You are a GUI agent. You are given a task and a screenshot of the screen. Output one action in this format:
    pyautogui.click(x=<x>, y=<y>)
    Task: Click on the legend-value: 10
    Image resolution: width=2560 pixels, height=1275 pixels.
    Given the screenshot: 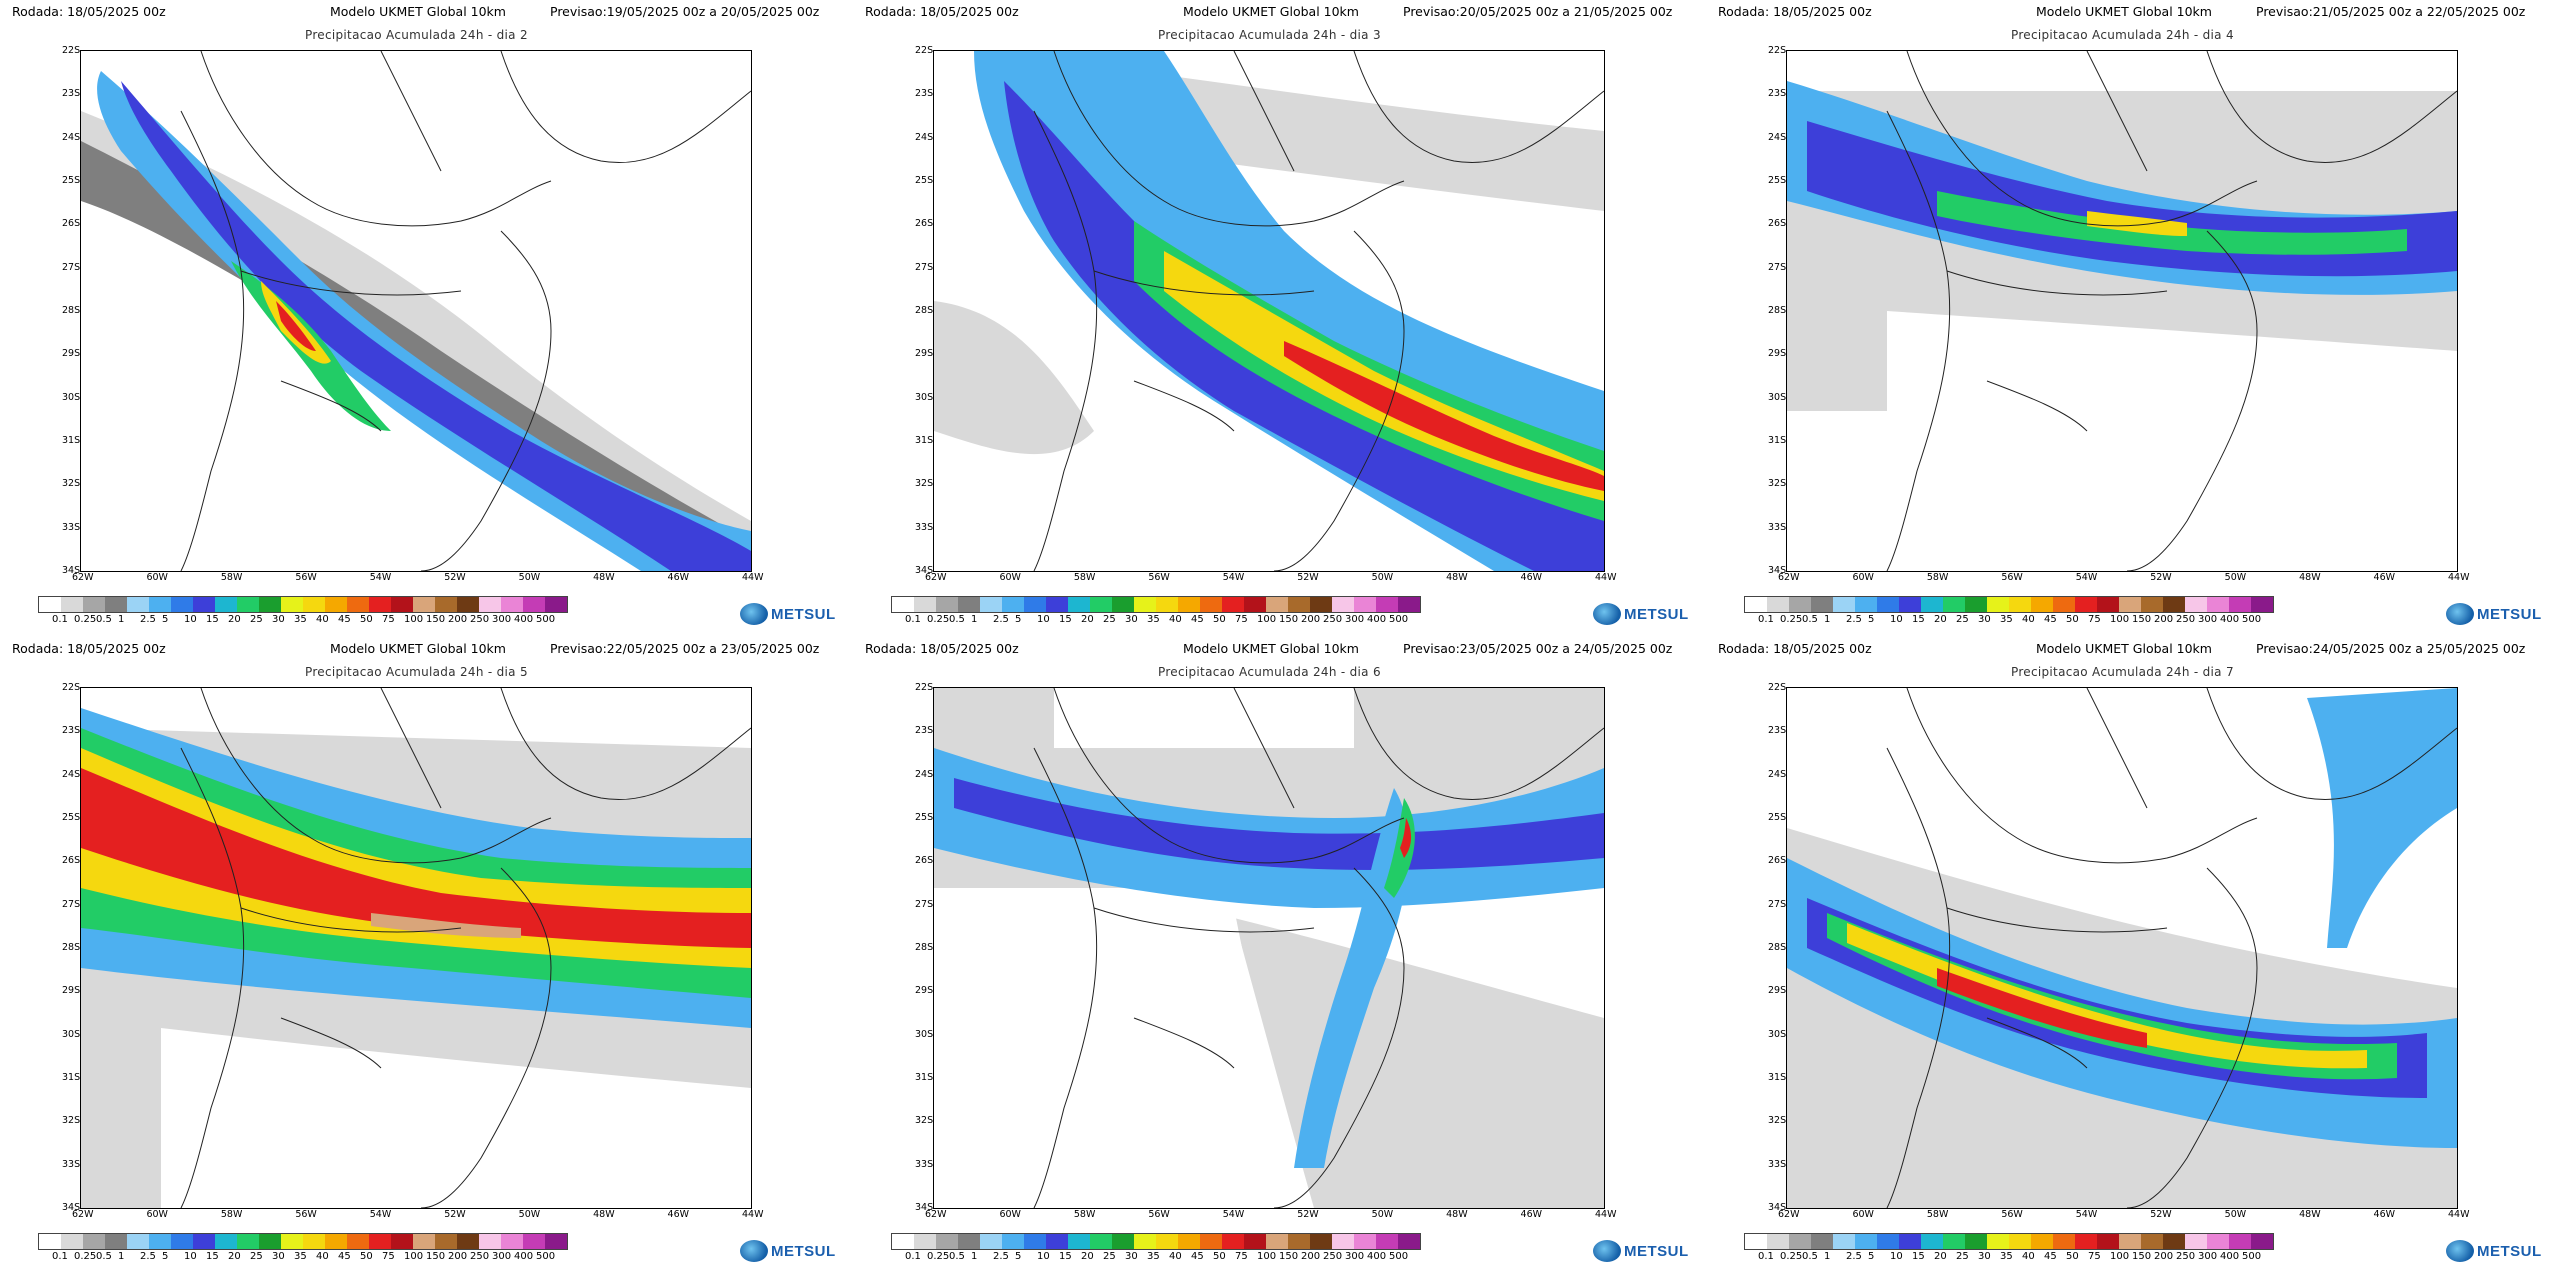 What is the action you would take?
    pyautogui.click(x=190, y=619)
    